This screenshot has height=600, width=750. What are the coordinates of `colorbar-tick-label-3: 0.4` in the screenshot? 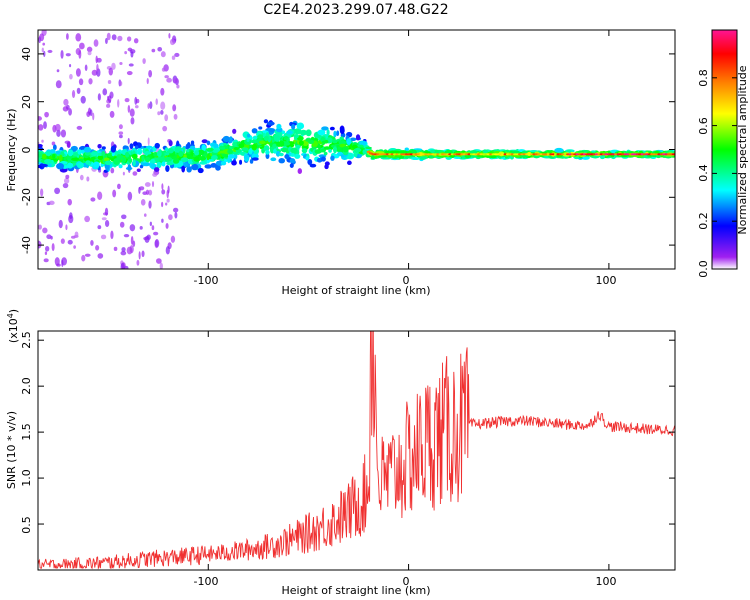 It's located at (703, 173).